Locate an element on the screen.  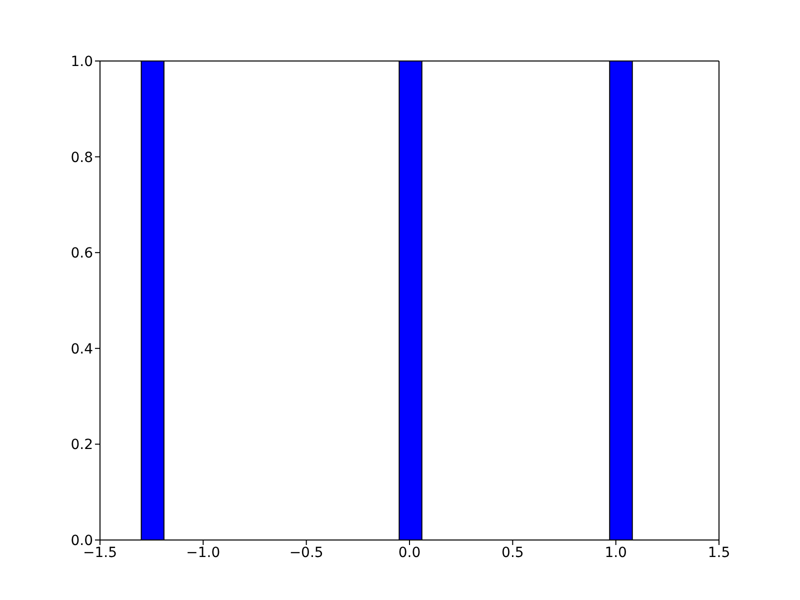
x-tick-label: 1.0 is located at coordinates (615, 552).